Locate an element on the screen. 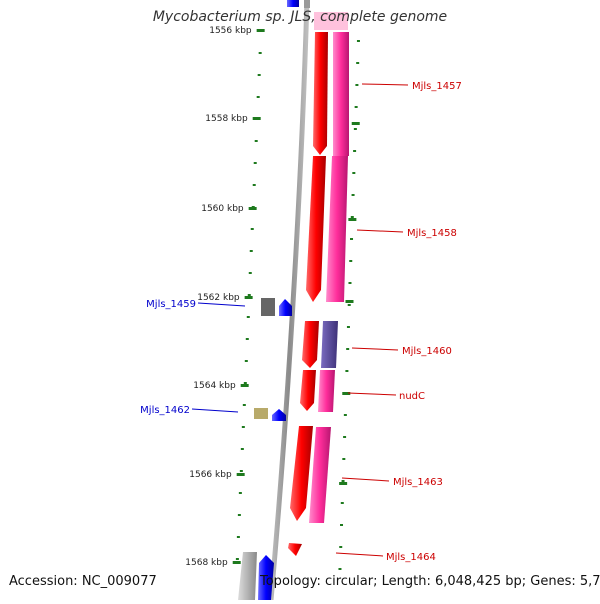 Image resolution: width=600 pixels, height=604 pixels. scale-label: 1556 kbp is located at coordinates (230, 31).